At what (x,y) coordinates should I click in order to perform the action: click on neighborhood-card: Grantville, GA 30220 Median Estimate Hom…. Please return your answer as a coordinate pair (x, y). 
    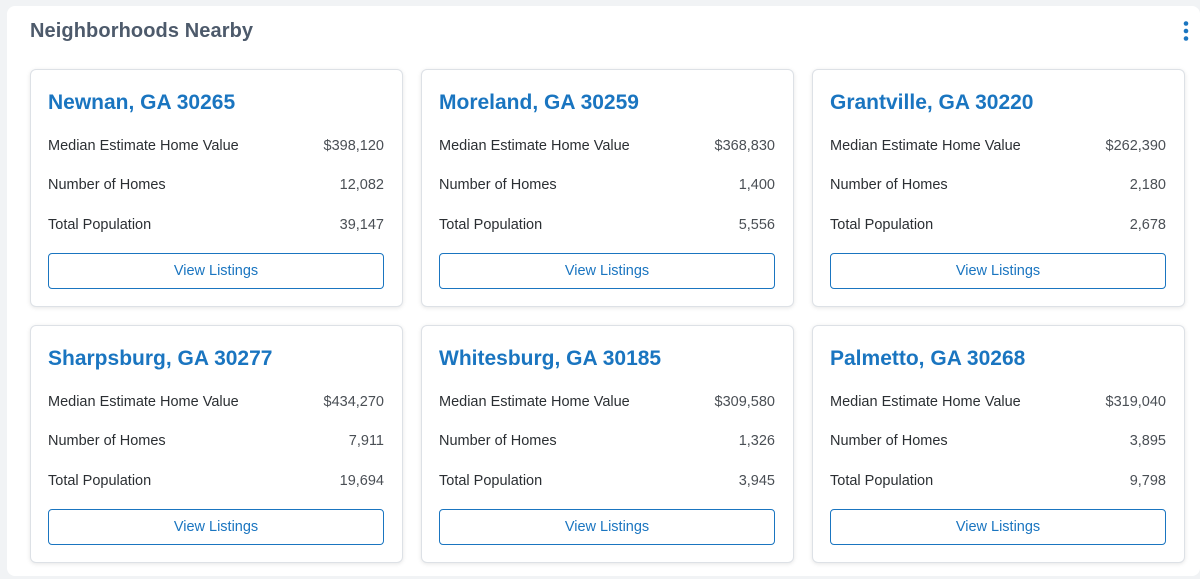
    Looking at the image, I should click on (998, 188).